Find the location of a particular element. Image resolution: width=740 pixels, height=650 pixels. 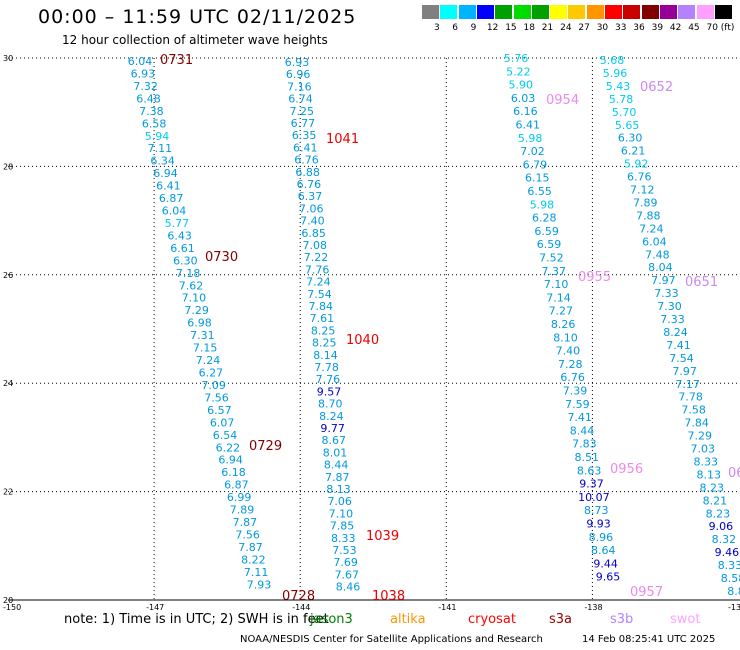

wave-height-value: 7.40 is located at coordinates (568, 351).